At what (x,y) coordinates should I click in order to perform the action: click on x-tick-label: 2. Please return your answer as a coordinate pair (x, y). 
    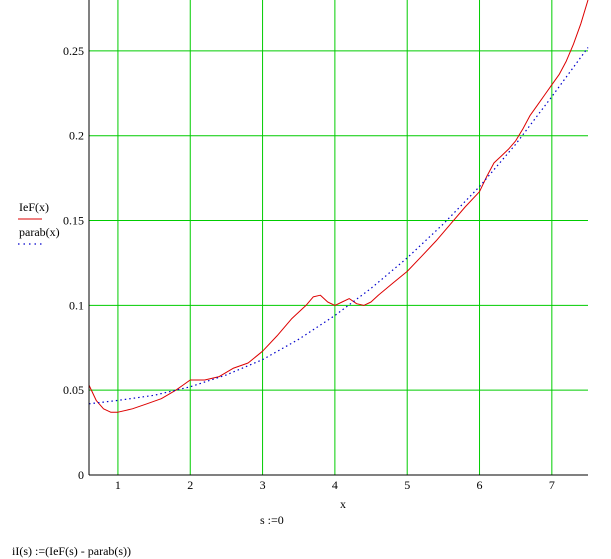
    Looking at the image, I should click on (190, 485).